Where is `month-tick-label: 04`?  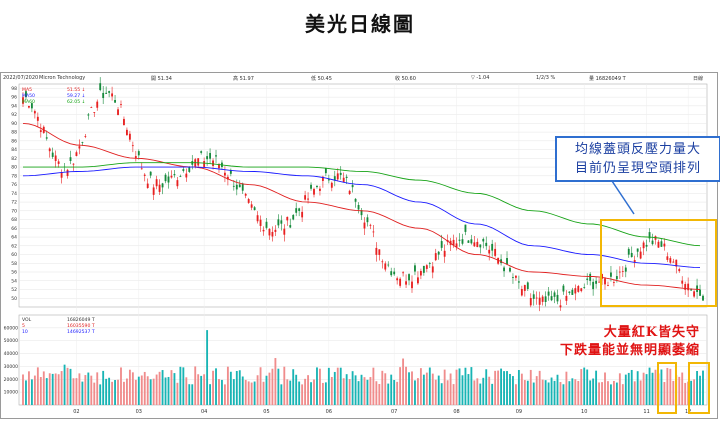 month-tick-label: 04 is located at coordinates (204, 412).